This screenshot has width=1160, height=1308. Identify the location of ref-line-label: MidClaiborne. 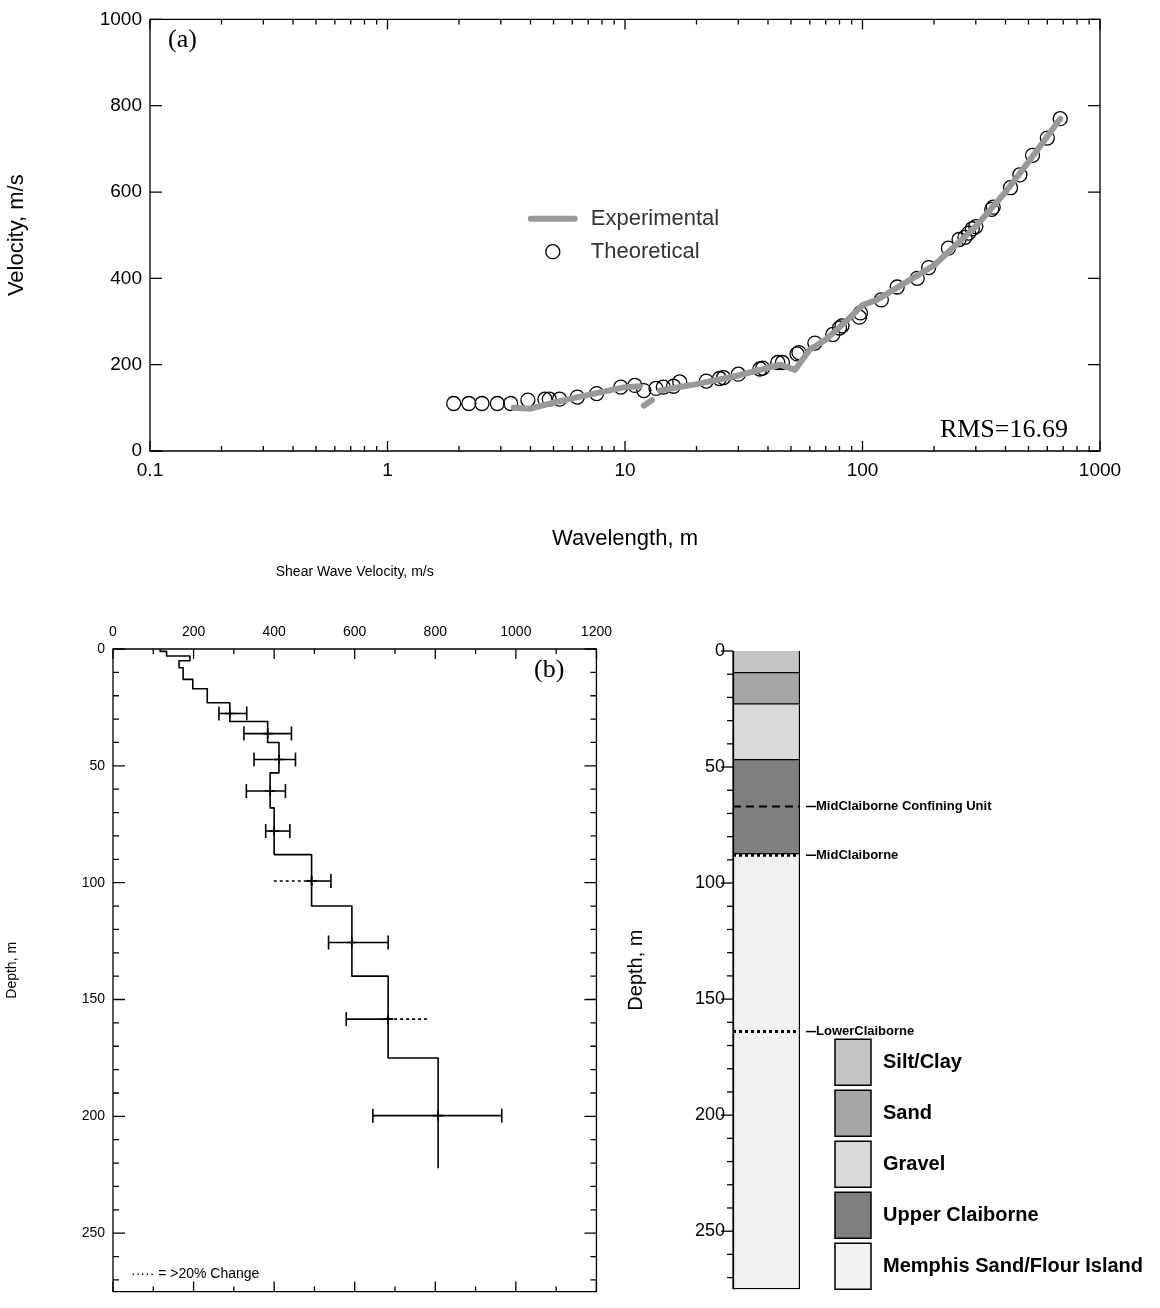
(857, 854).